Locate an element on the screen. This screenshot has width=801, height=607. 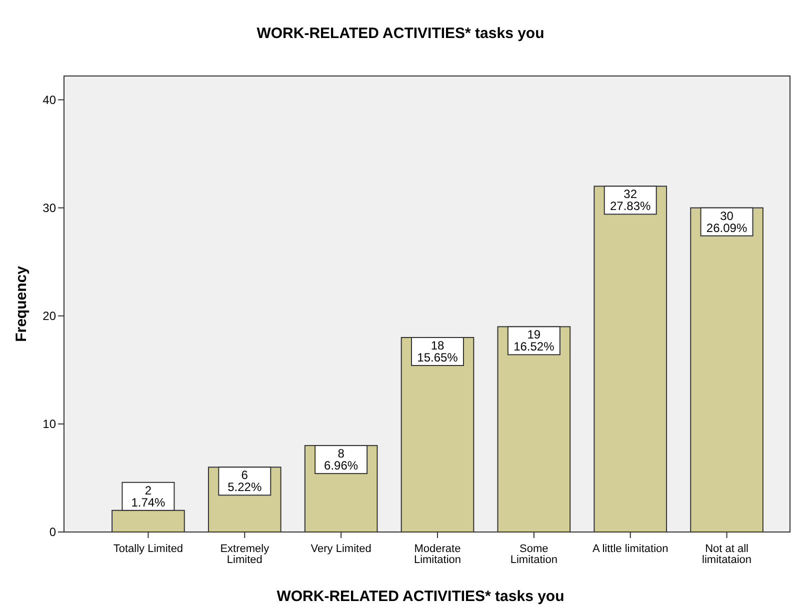
x-tick-label: Not at all limitataion is located at coordinates (727, 554).